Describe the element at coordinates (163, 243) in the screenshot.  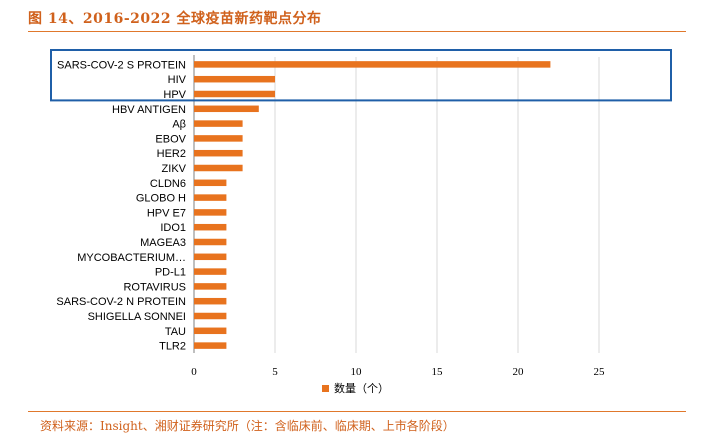
I see `category-label: MAGEA3` at that location.